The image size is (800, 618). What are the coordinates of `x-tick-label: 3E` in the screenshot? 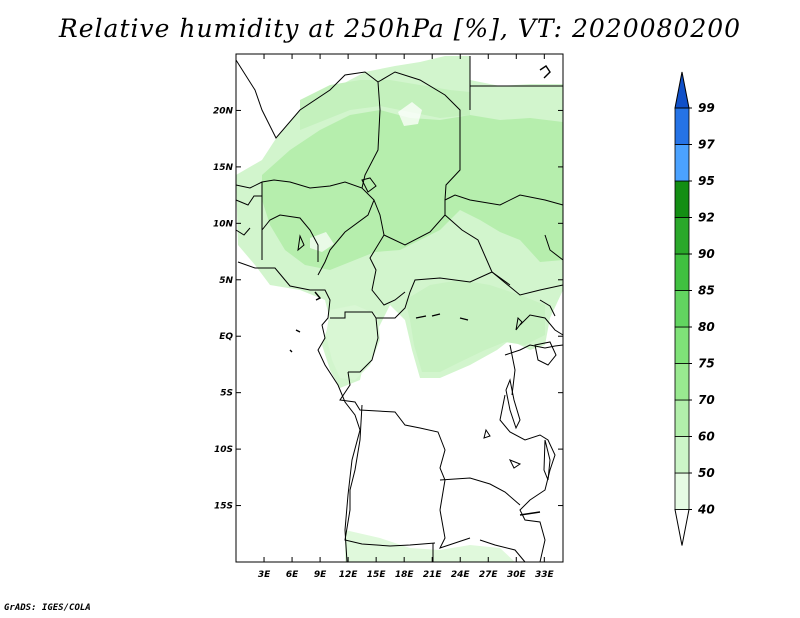 It's located at (264, 575).